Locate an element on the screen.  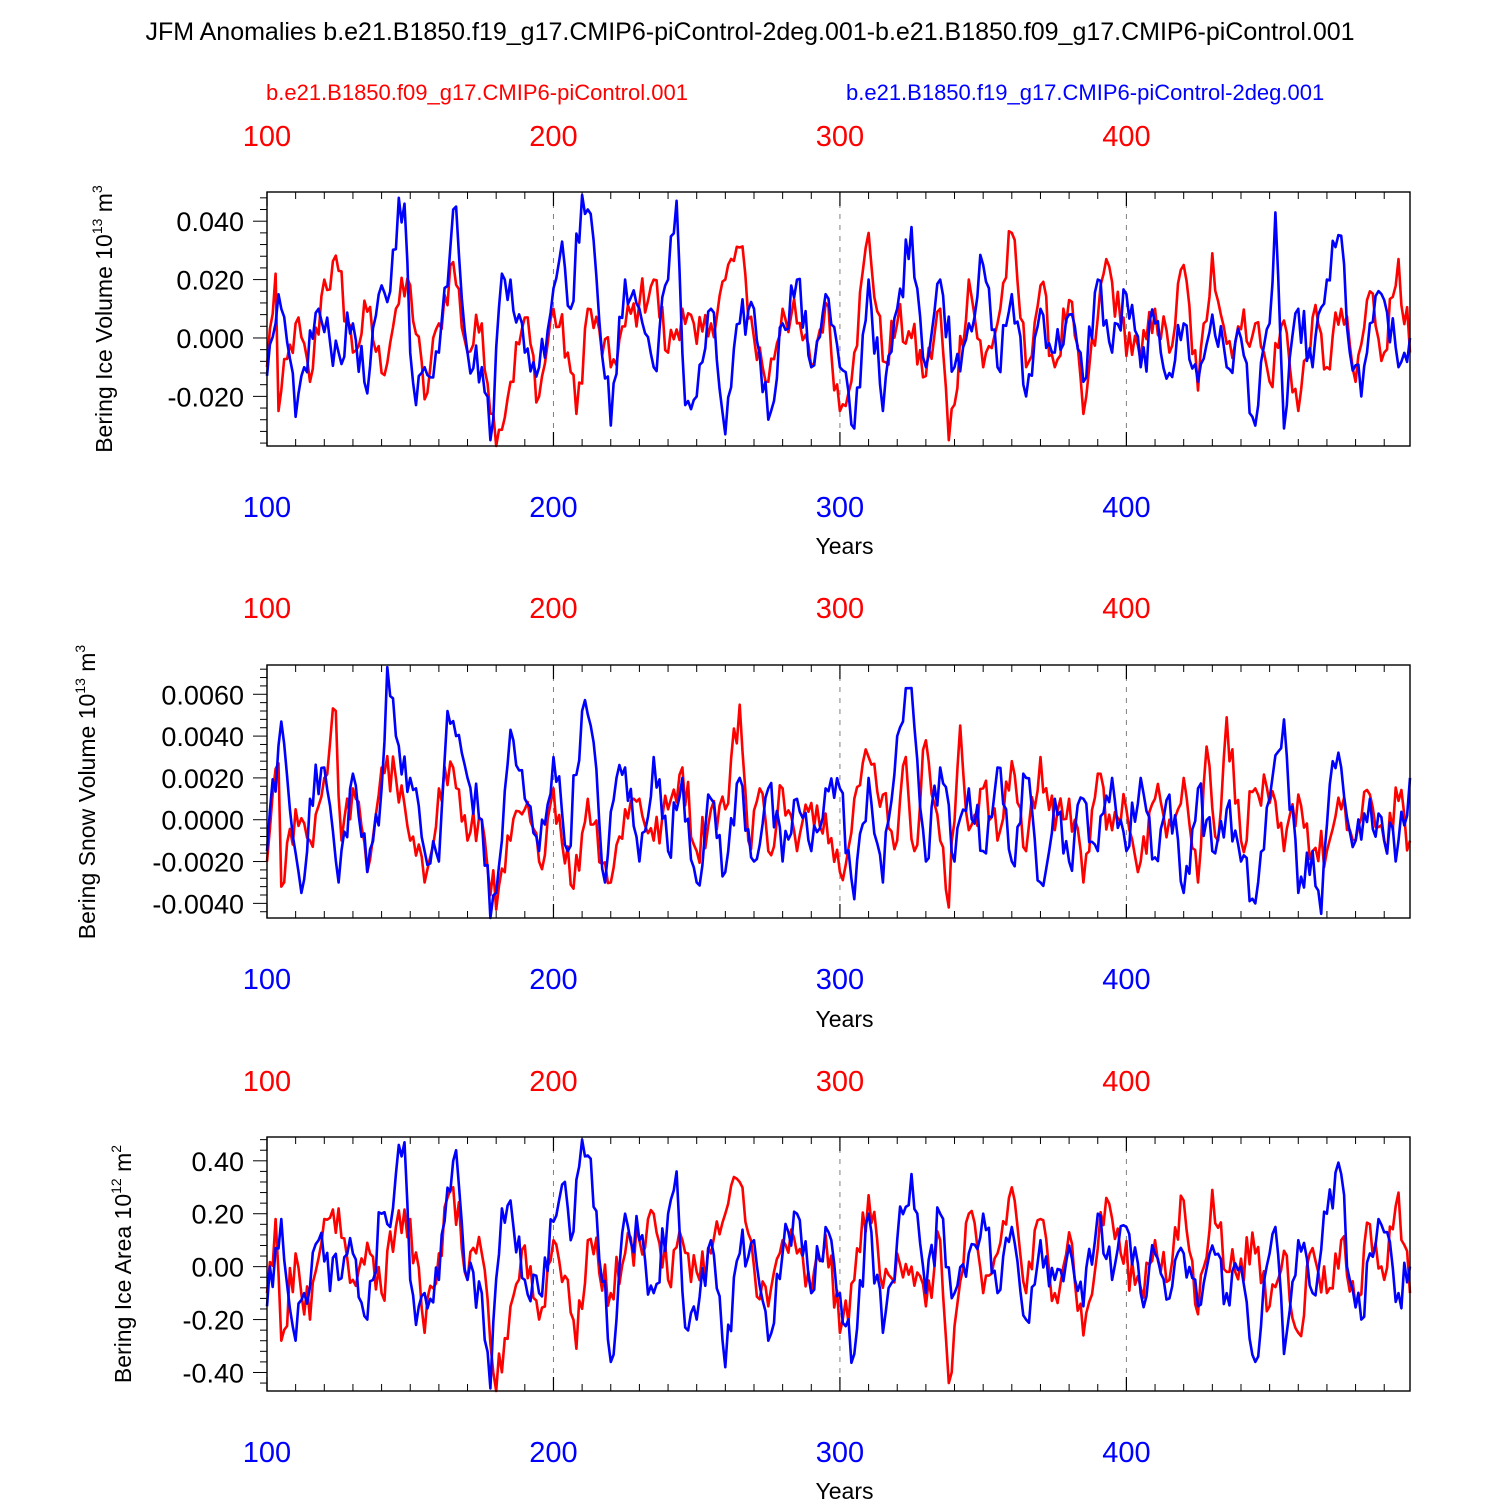
y-tick-label: 0.40 is located at coordinates (217, 1162).